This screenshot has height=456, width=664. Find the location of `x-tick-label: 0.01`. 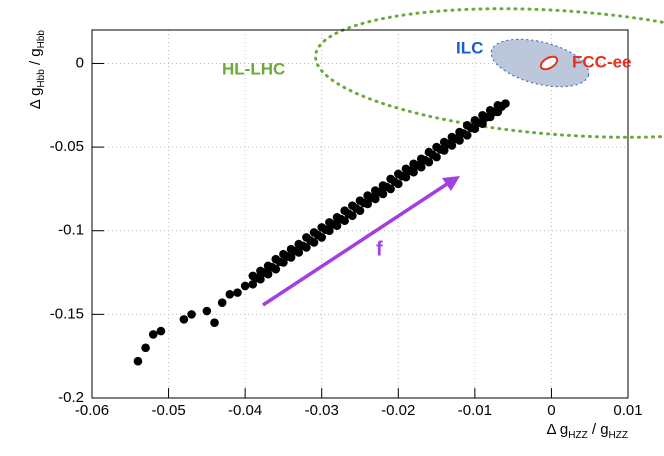

x-tick-label: 0.01 is located at coordinates (627, 410).